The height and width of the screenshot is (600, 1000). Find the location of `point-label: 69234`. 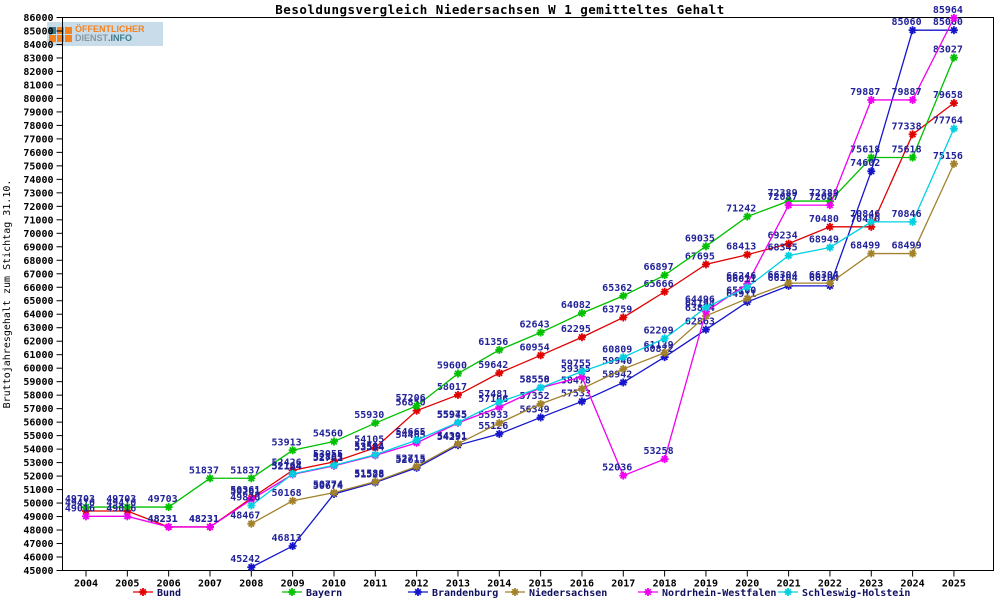

point-label: 69234 is located at coordinates (783, 236).